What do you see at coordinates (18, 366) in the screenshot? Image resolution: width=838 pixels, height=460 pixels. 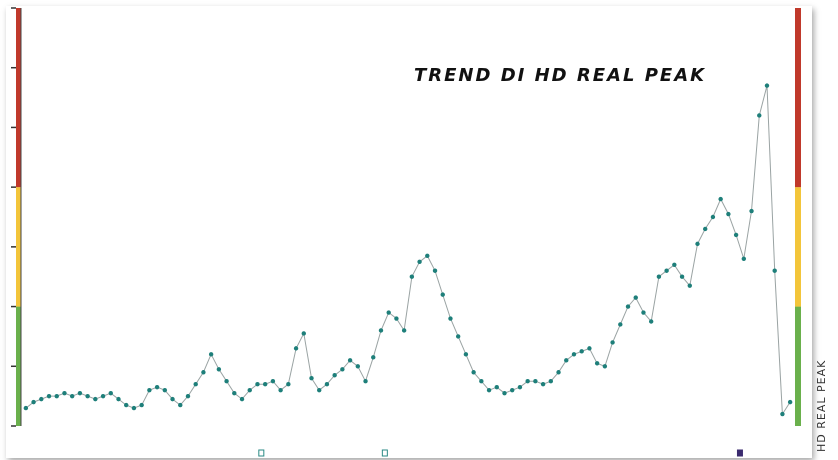 I see `zone-bar-left-green` at bounding box center [18, 366].